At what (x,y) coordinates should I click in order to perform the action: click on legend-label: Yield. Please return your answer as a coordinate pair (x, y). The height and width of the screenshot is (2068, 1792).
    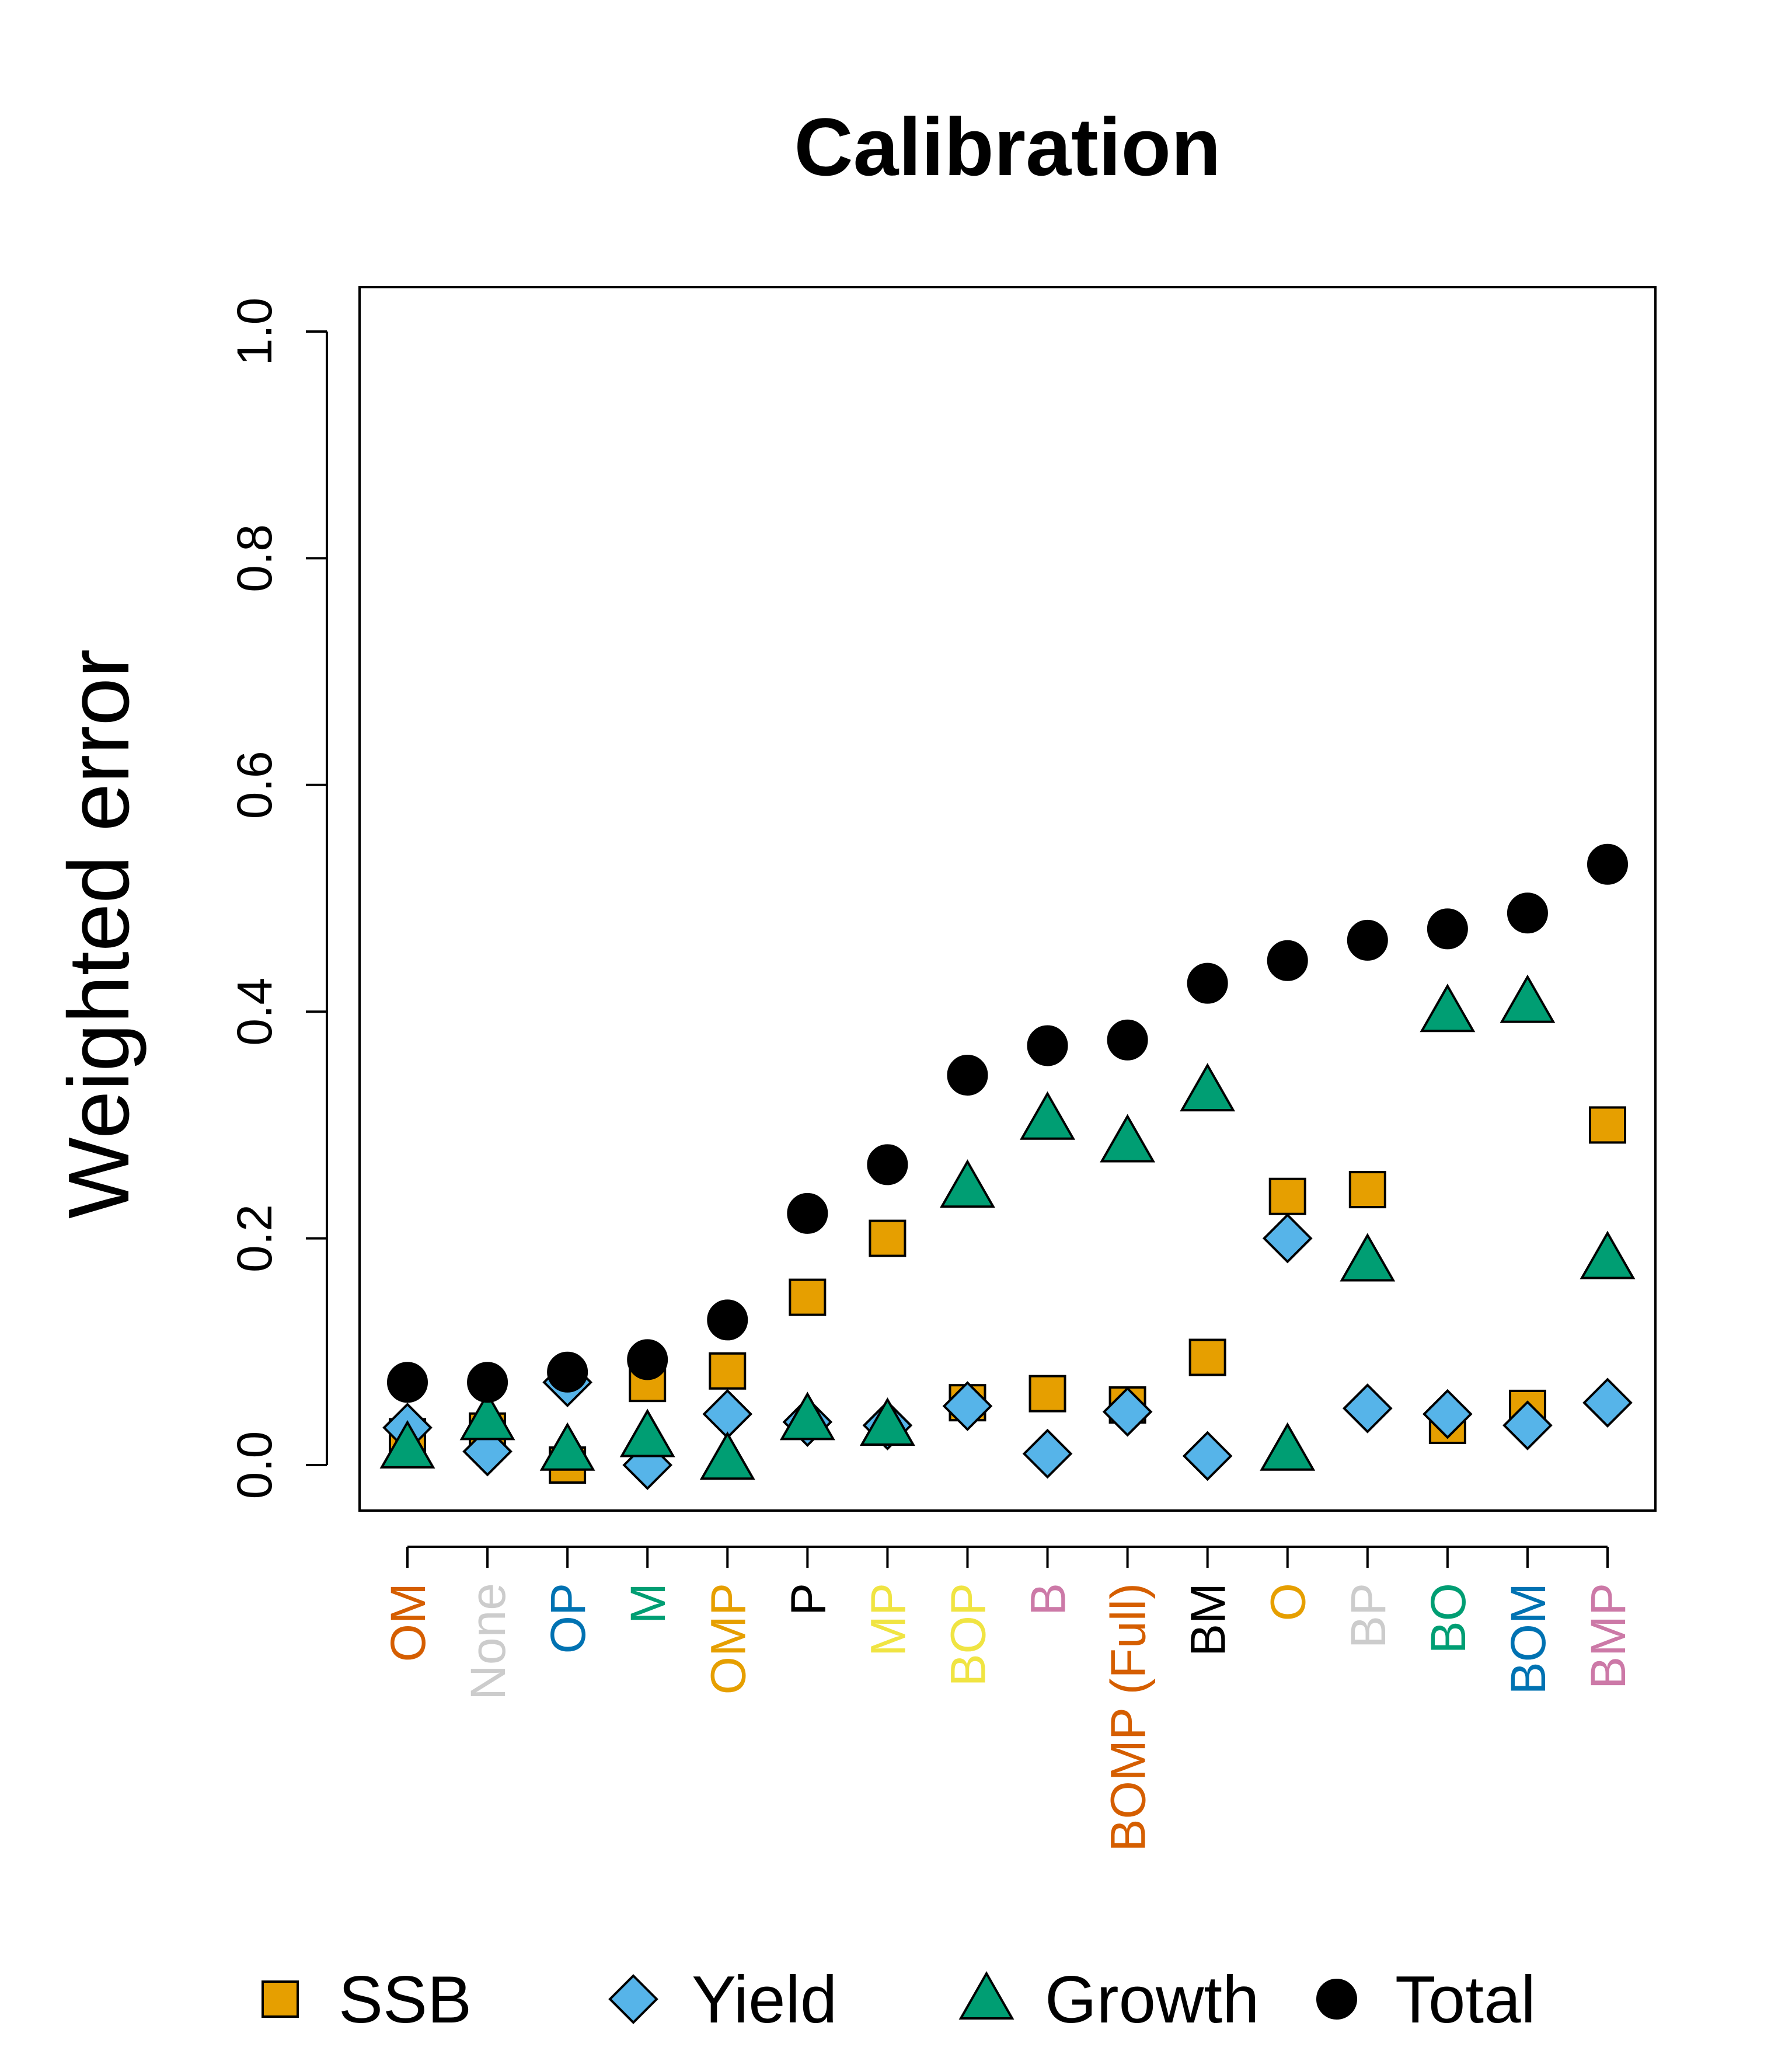
    Looking at the image, I should click on (764, 2000).